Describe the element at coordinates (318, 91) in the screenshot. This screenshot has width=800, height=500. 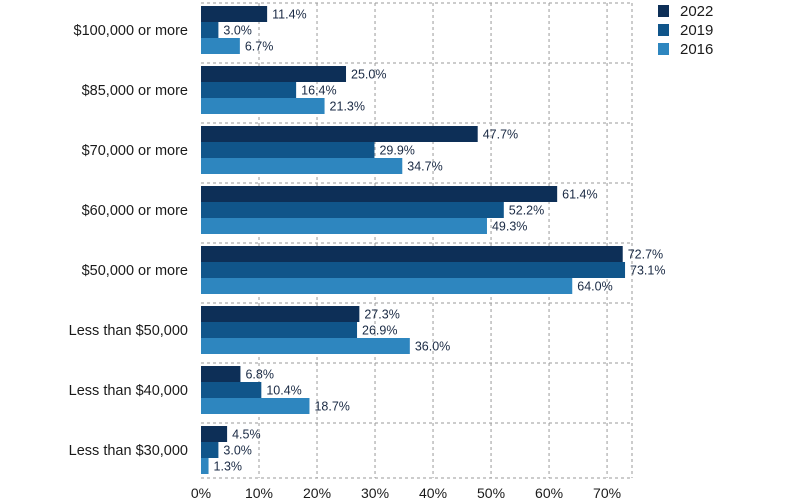
I see `value-label: 16.4%` at that location.